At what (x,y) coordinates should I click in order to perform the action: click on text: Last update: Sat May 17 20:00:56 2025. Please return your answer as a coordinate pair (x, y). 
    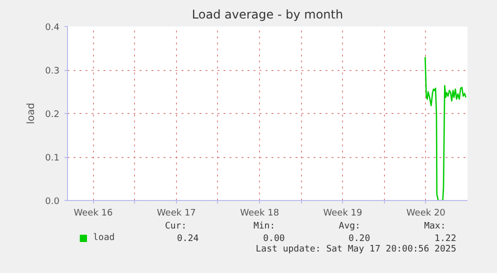
    Looking at the image, I should click on (356, 249).